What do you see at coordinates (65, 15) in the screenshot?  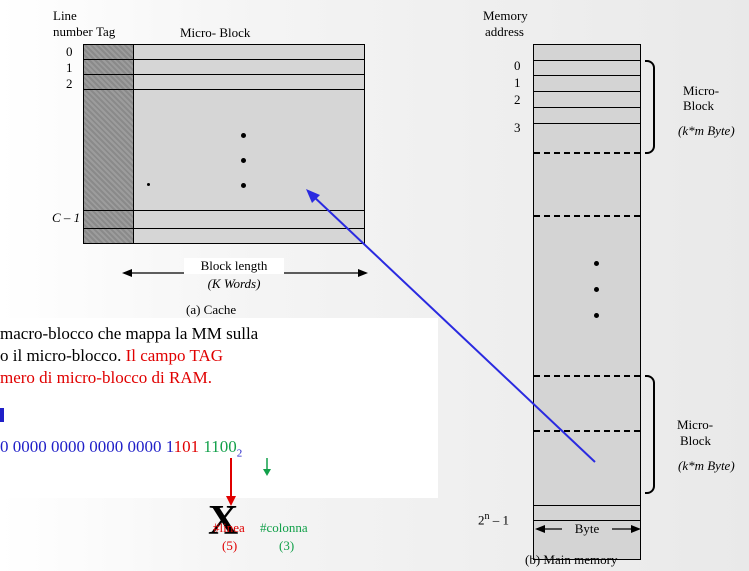 I see `cache-header-line: Line` at bounding box center [65, 15].